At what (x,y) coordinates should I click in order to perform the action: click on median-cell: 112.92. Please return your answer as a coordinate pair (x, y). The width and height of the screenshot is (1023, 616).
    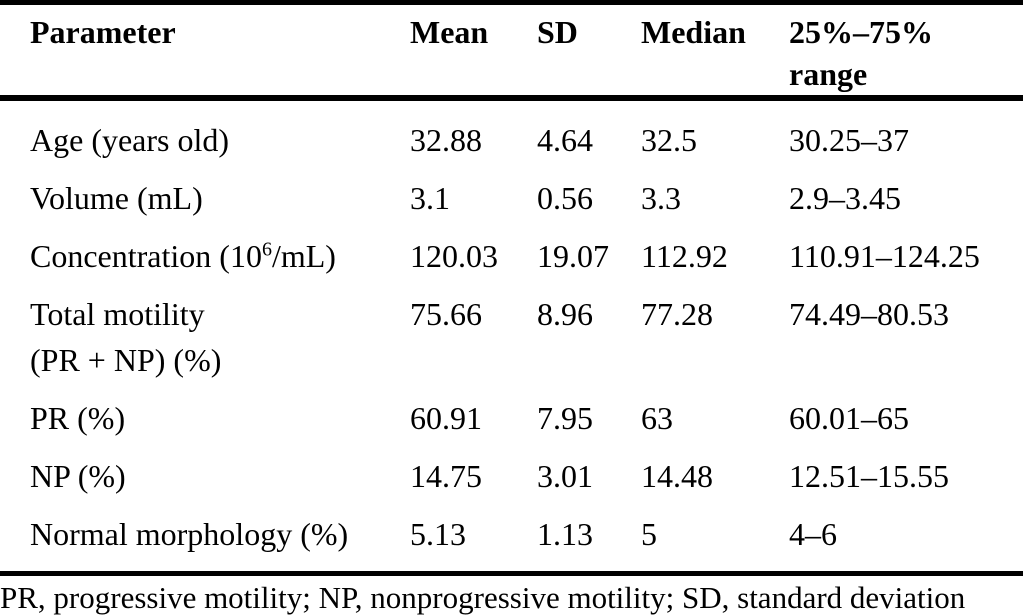
    Looking at the image, I should click on (684, 256).